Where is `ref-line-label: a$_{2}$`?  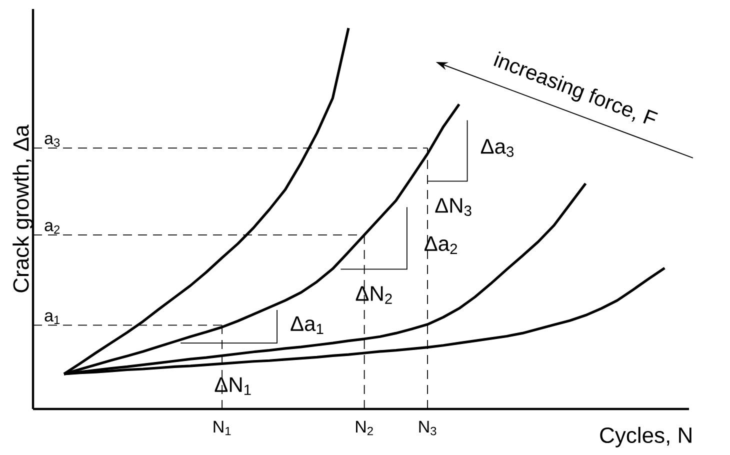 ref-line-label: a$_{2}$ is located at coordinates (52, 228).